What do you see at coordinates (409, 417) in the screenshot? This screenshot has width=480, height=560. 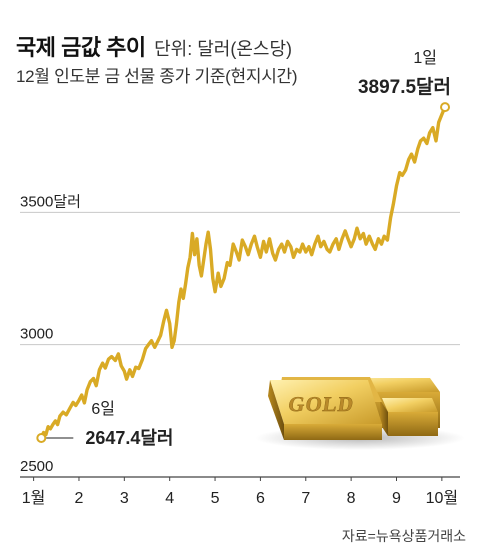 I see `gold-bar-right` at bounding box center [409, 417].